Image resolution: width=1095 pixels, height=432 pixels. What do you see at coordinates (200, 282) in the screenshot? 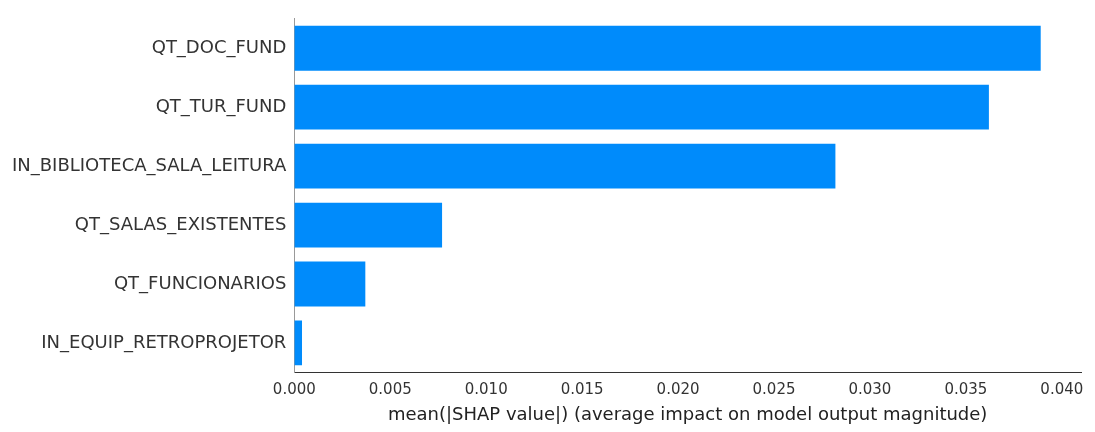
I see `y-tick-label: QT_FUNCIONARIOS` at bounding box center [200, 282].